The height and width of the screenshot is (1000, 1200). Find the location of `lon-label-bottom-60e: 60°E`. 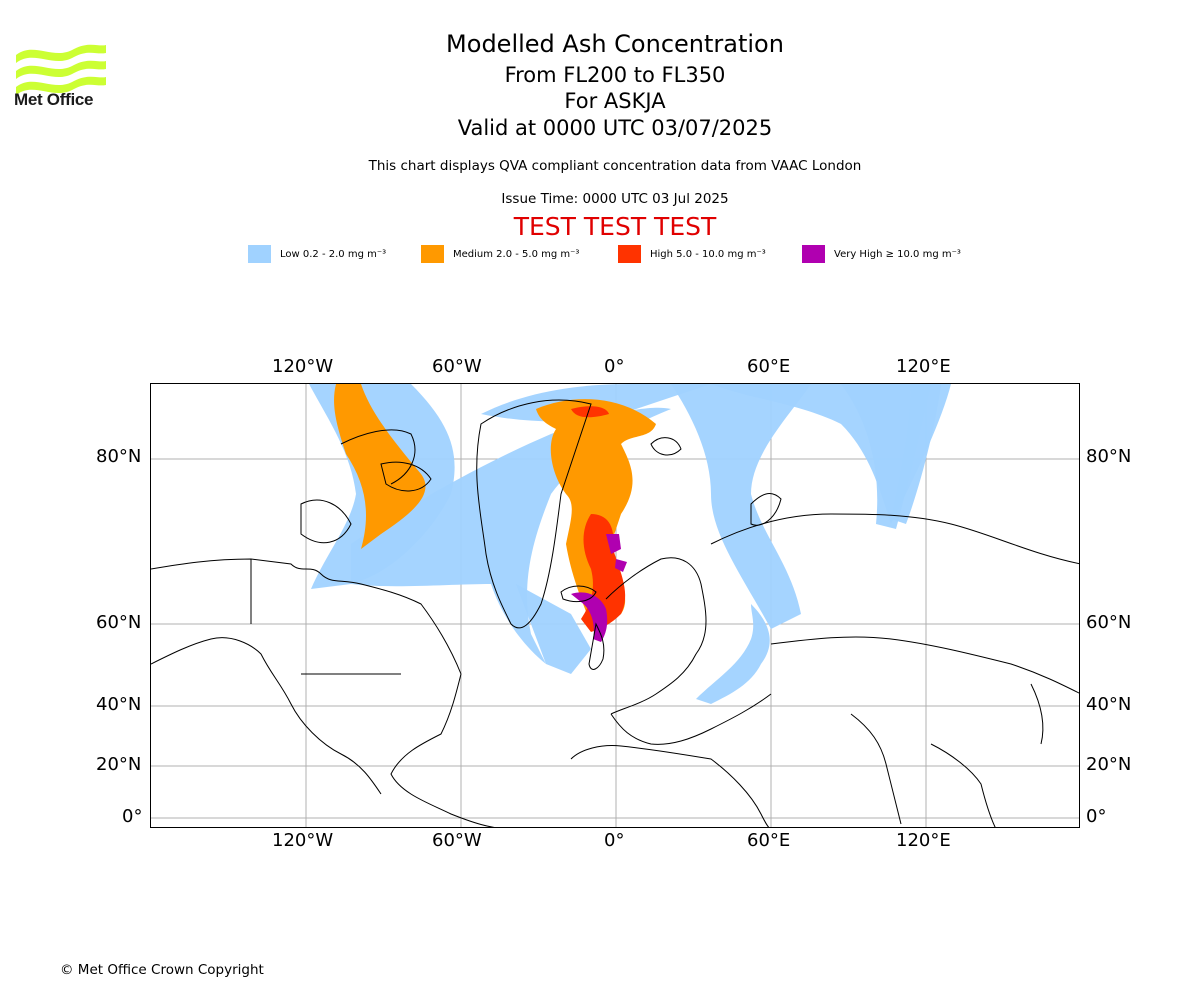

lon-label-bottom-60e: 60°E is located at coordinates (769, 840).